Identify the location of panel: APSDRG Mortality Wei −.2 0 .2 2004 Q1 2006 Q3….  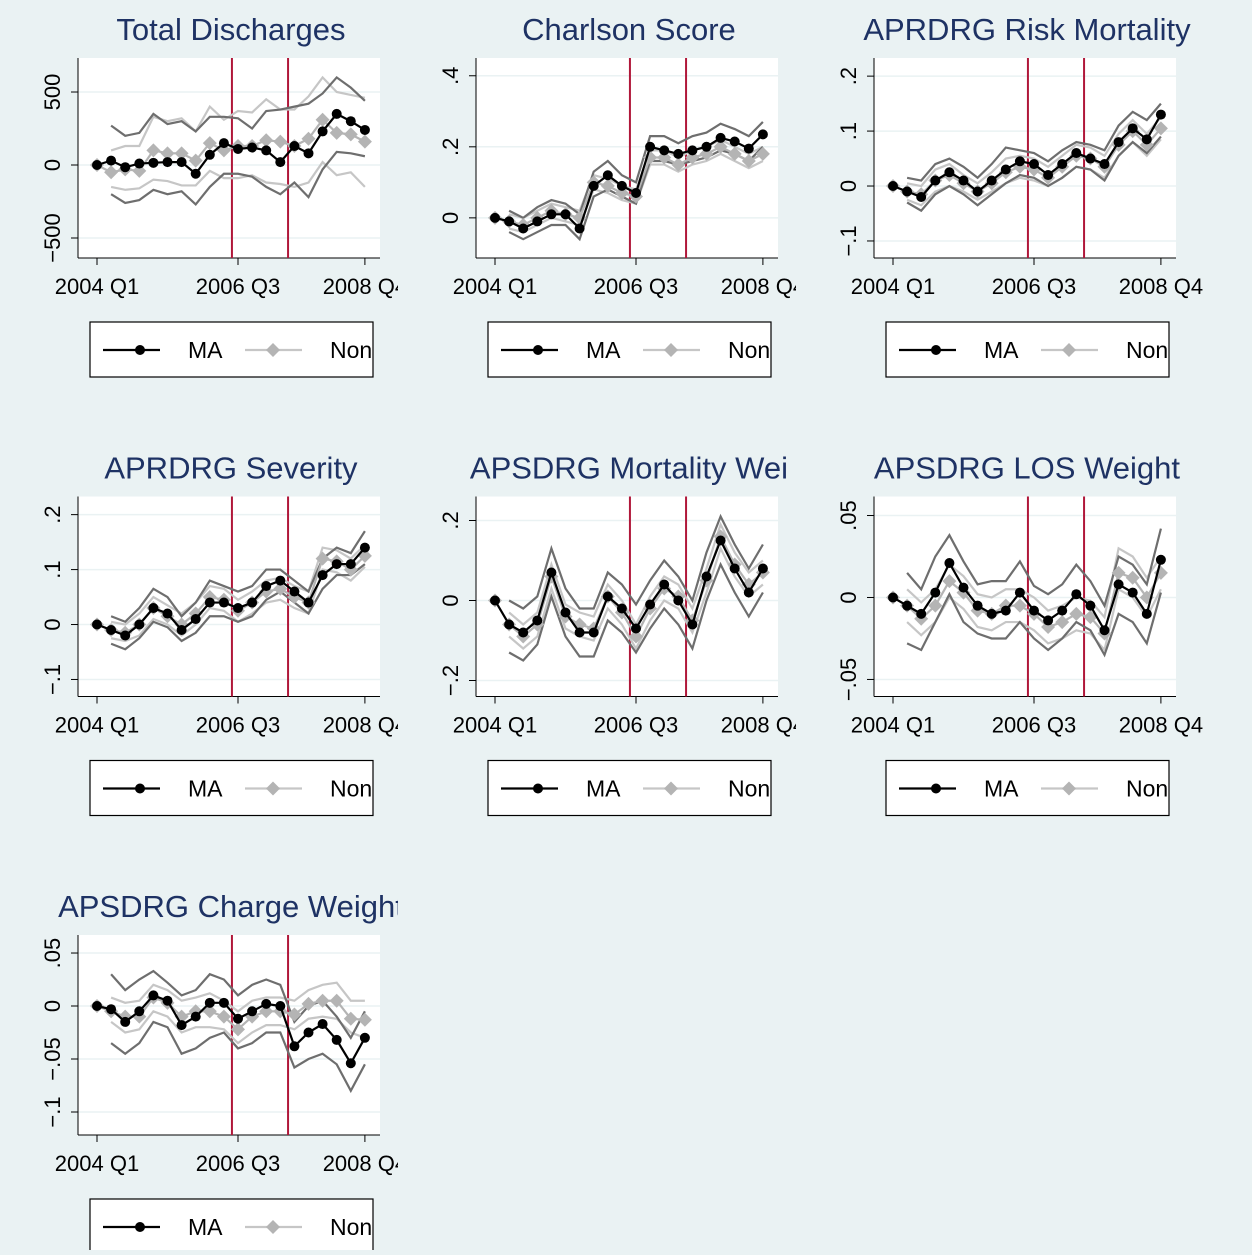
(617, 634).